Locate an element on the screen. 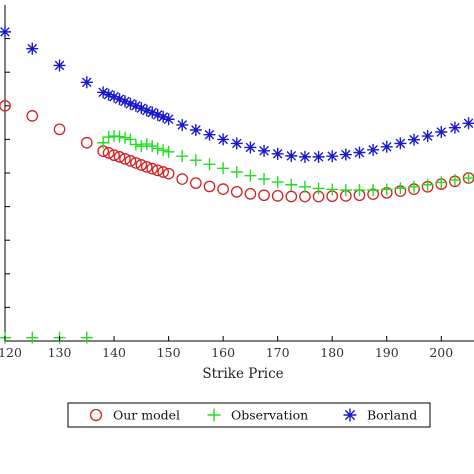  legend-entry-label: Observation is located at coordinates (269, 415).